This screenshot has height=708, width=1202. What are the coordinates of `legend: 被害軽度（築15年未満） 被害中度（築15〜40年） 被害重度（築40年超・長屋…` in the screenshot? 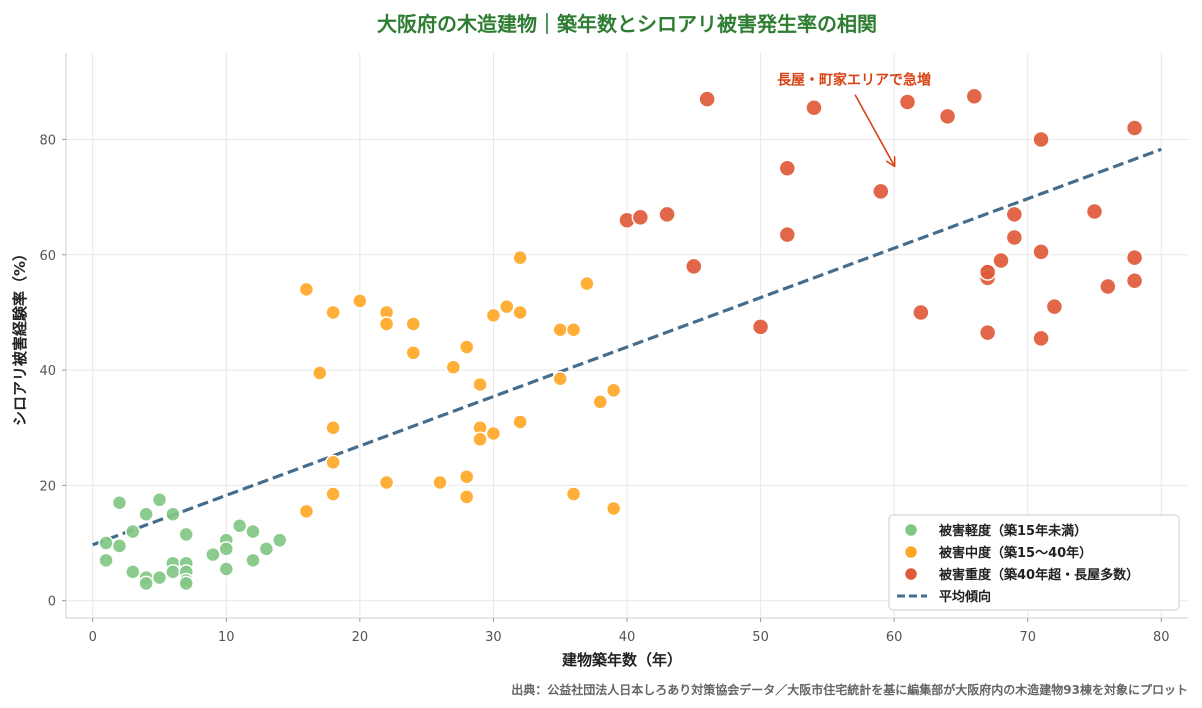 It's located at (1034, 562).